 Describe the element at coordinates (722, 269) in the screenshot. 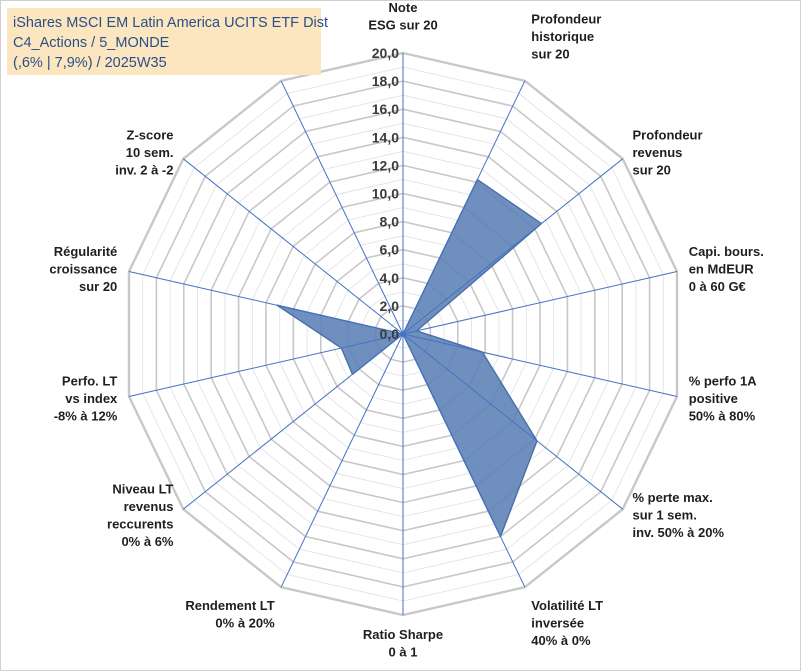

I see `axis-label-line: en MdEUR` at that location.